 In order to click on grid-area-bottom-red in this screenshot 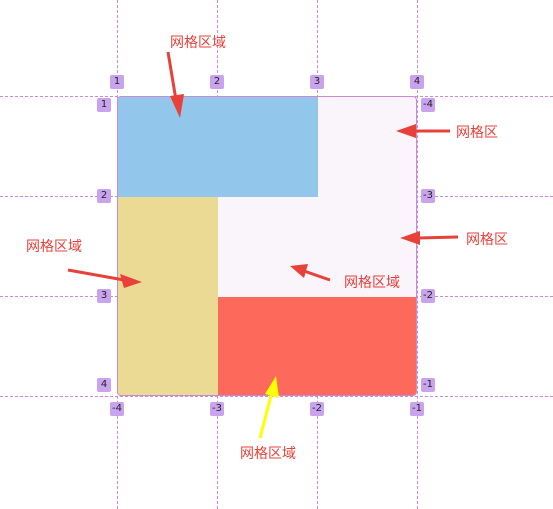, I will do `click(317, 346)`.